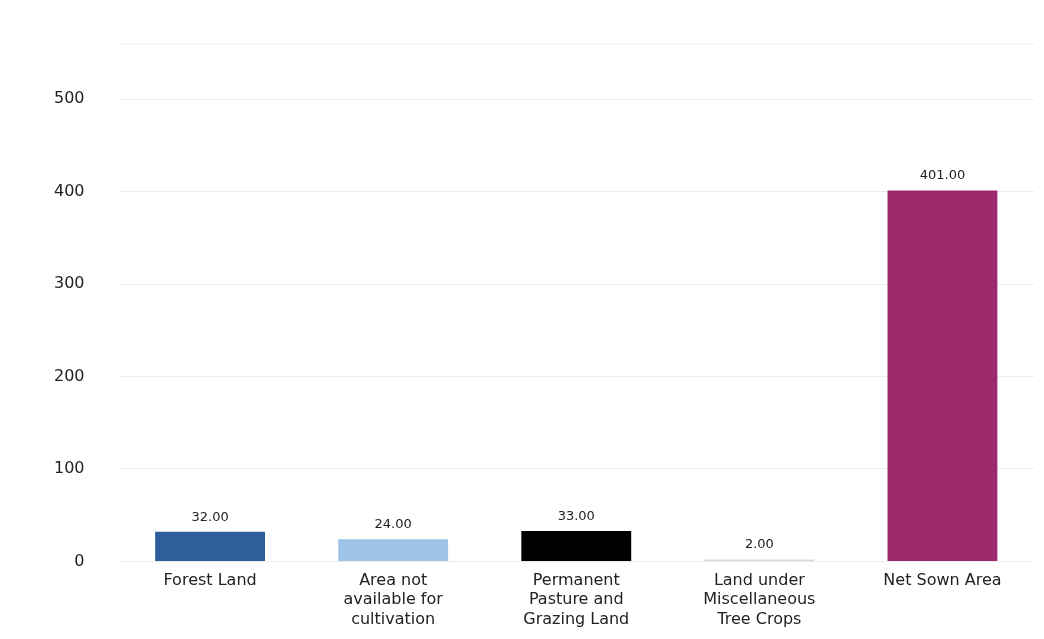  Describe the element at coordinates (576, 515) in the screenshot. I see `data-label: 33.00` at that location.